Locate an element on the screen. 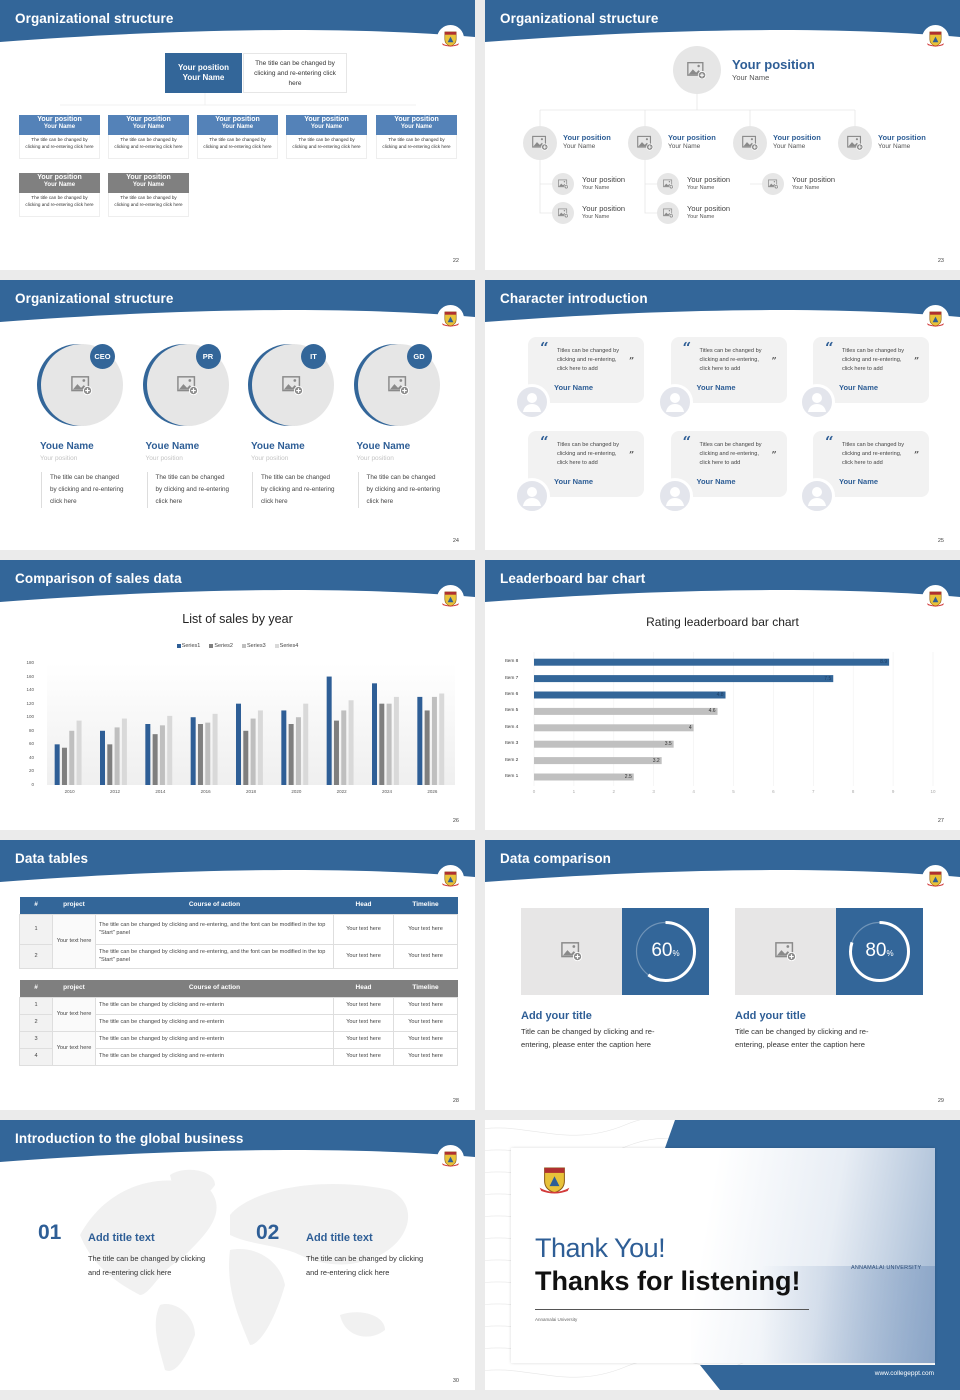  bar-series3-2012 is located at coordinates (117, 756).